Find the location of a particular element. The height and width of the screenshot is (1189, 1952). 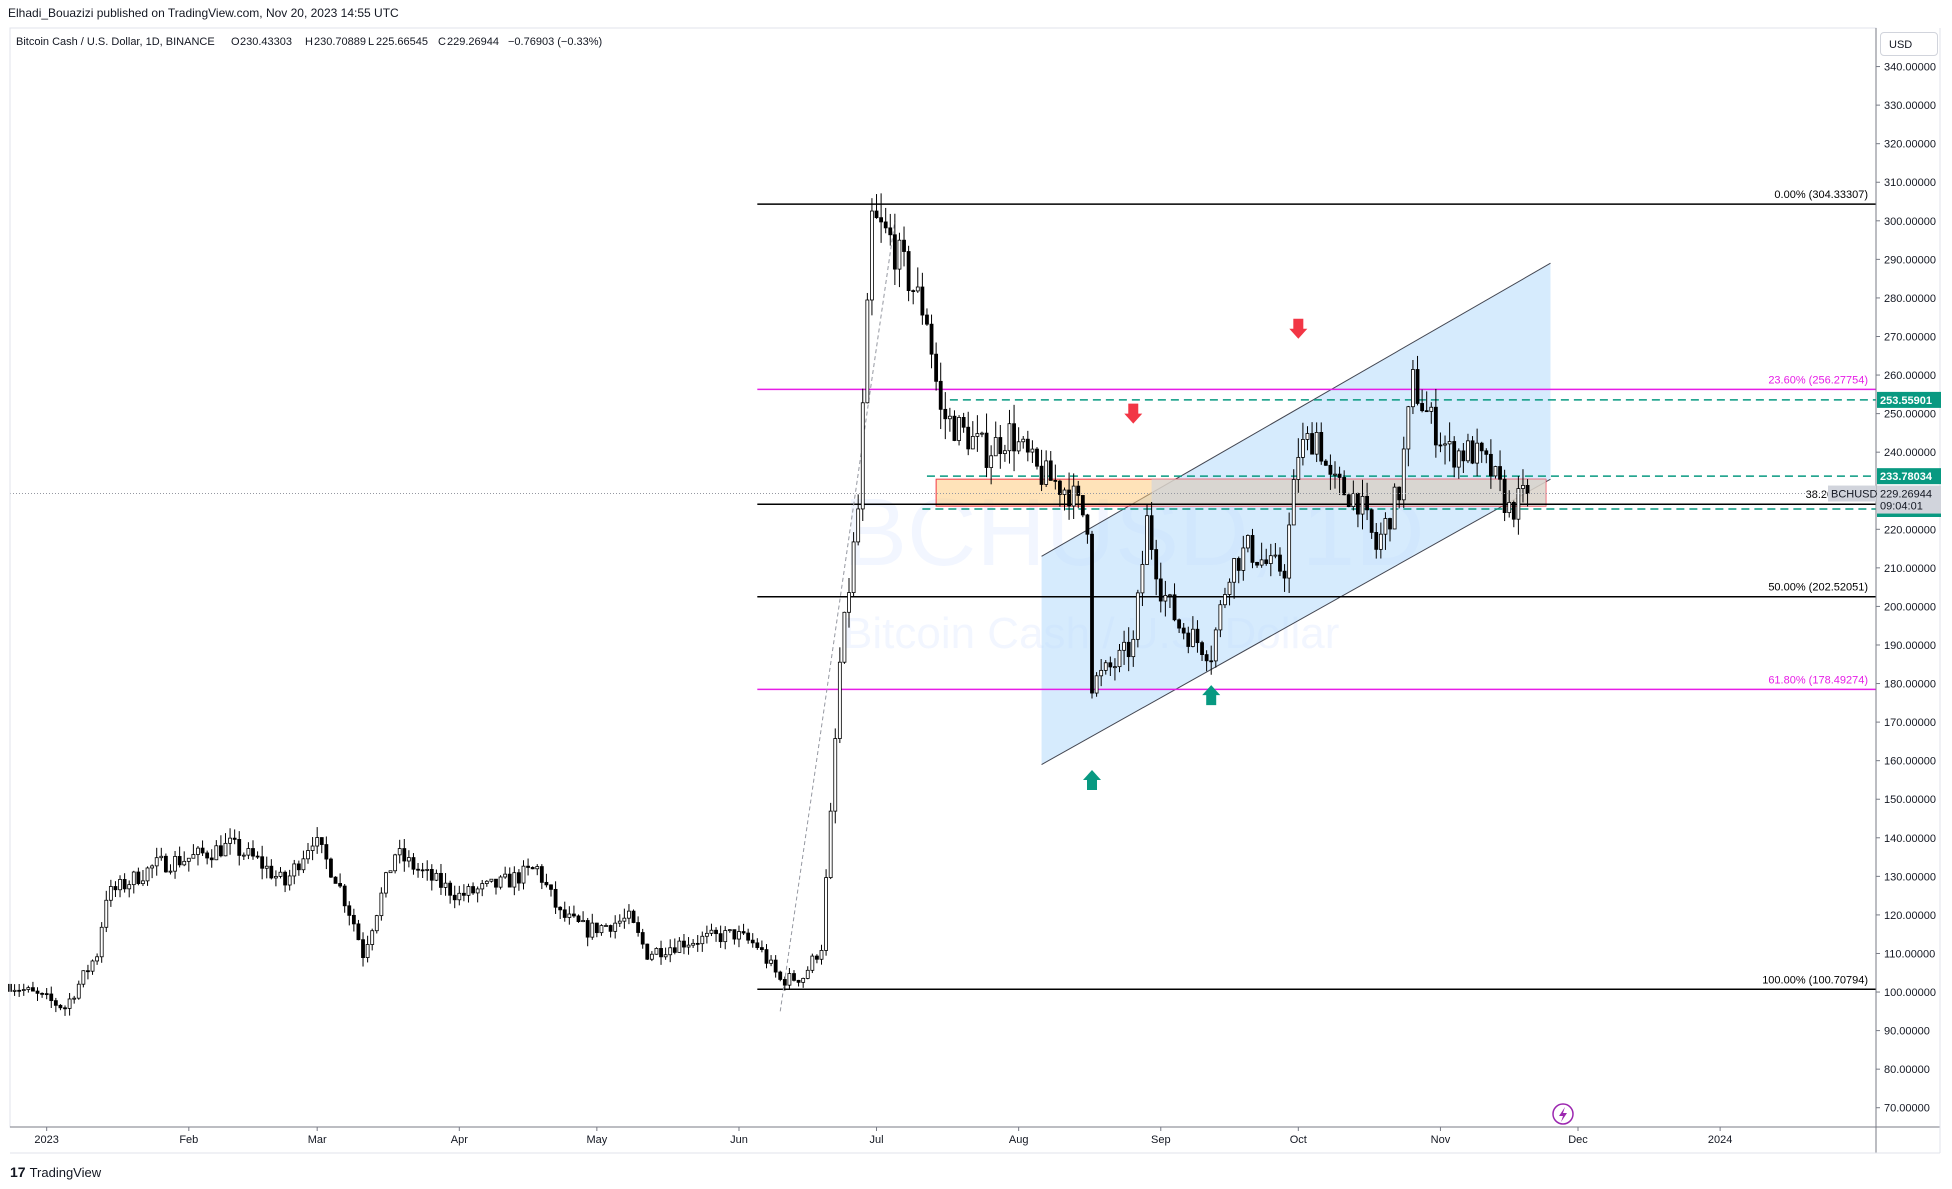

price-tick-label: 280.00000 is located at coordinates (1910, 299).